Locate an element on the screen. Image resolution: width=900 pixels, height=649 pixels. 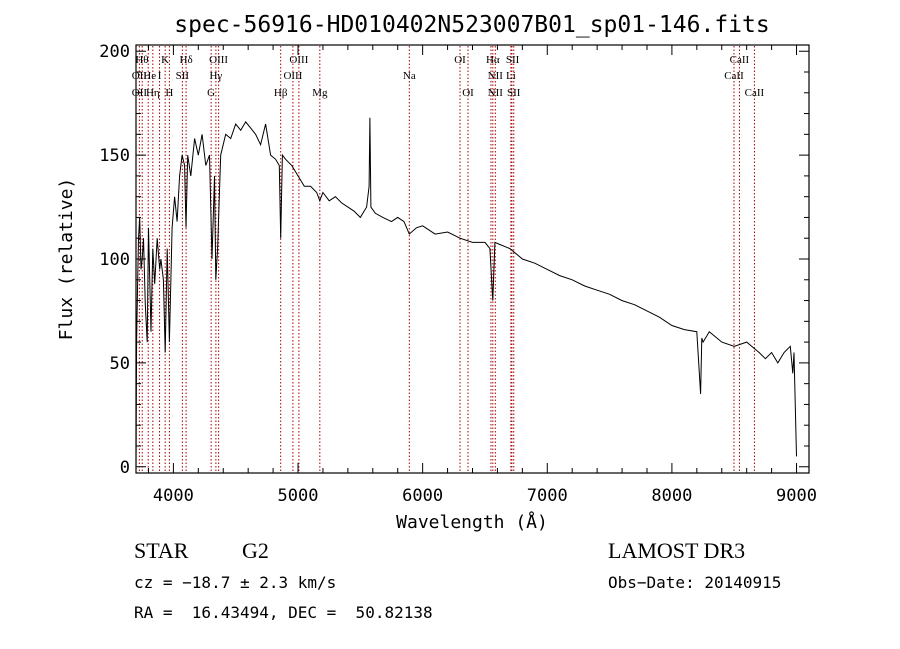
marker-label-3: OIII is located at coordinates (218, 60).